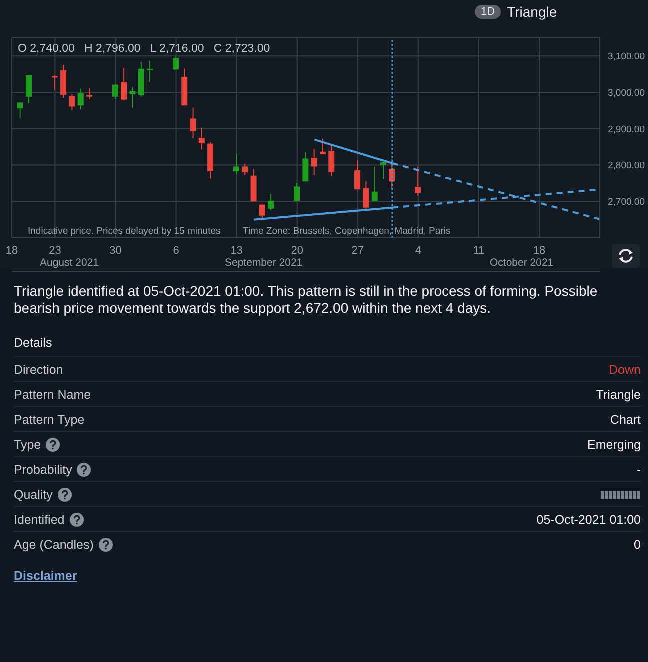 Image resolution: width=648 pixels, height=662 pixels. Describe the element at coordinates (614, 445) in the screenshot. I see `text: Emerging` at that location.